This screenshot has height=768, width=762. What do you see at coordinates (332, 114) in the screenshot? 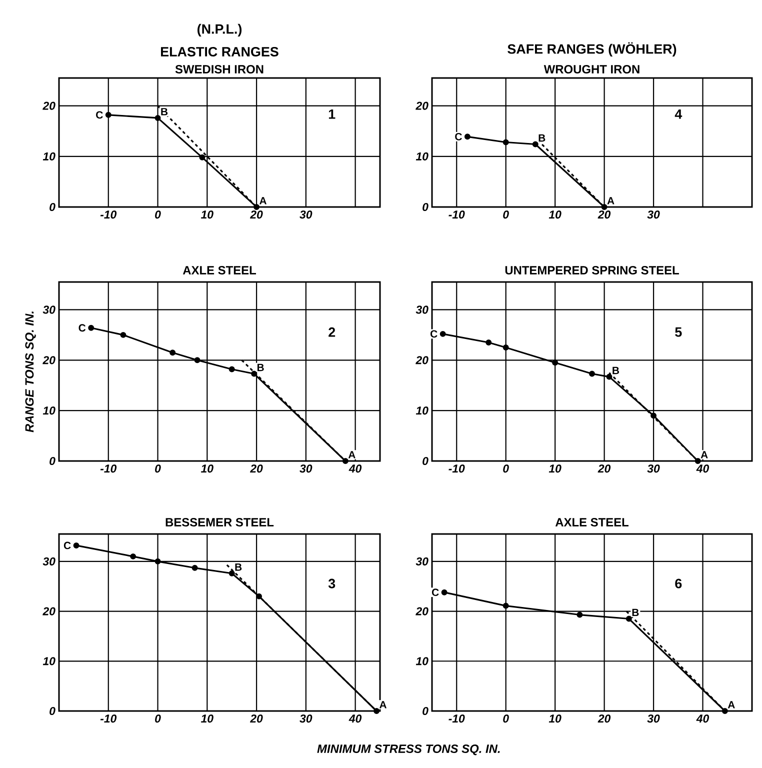
I see `annotation: 1` at bounding box center [332, 114].